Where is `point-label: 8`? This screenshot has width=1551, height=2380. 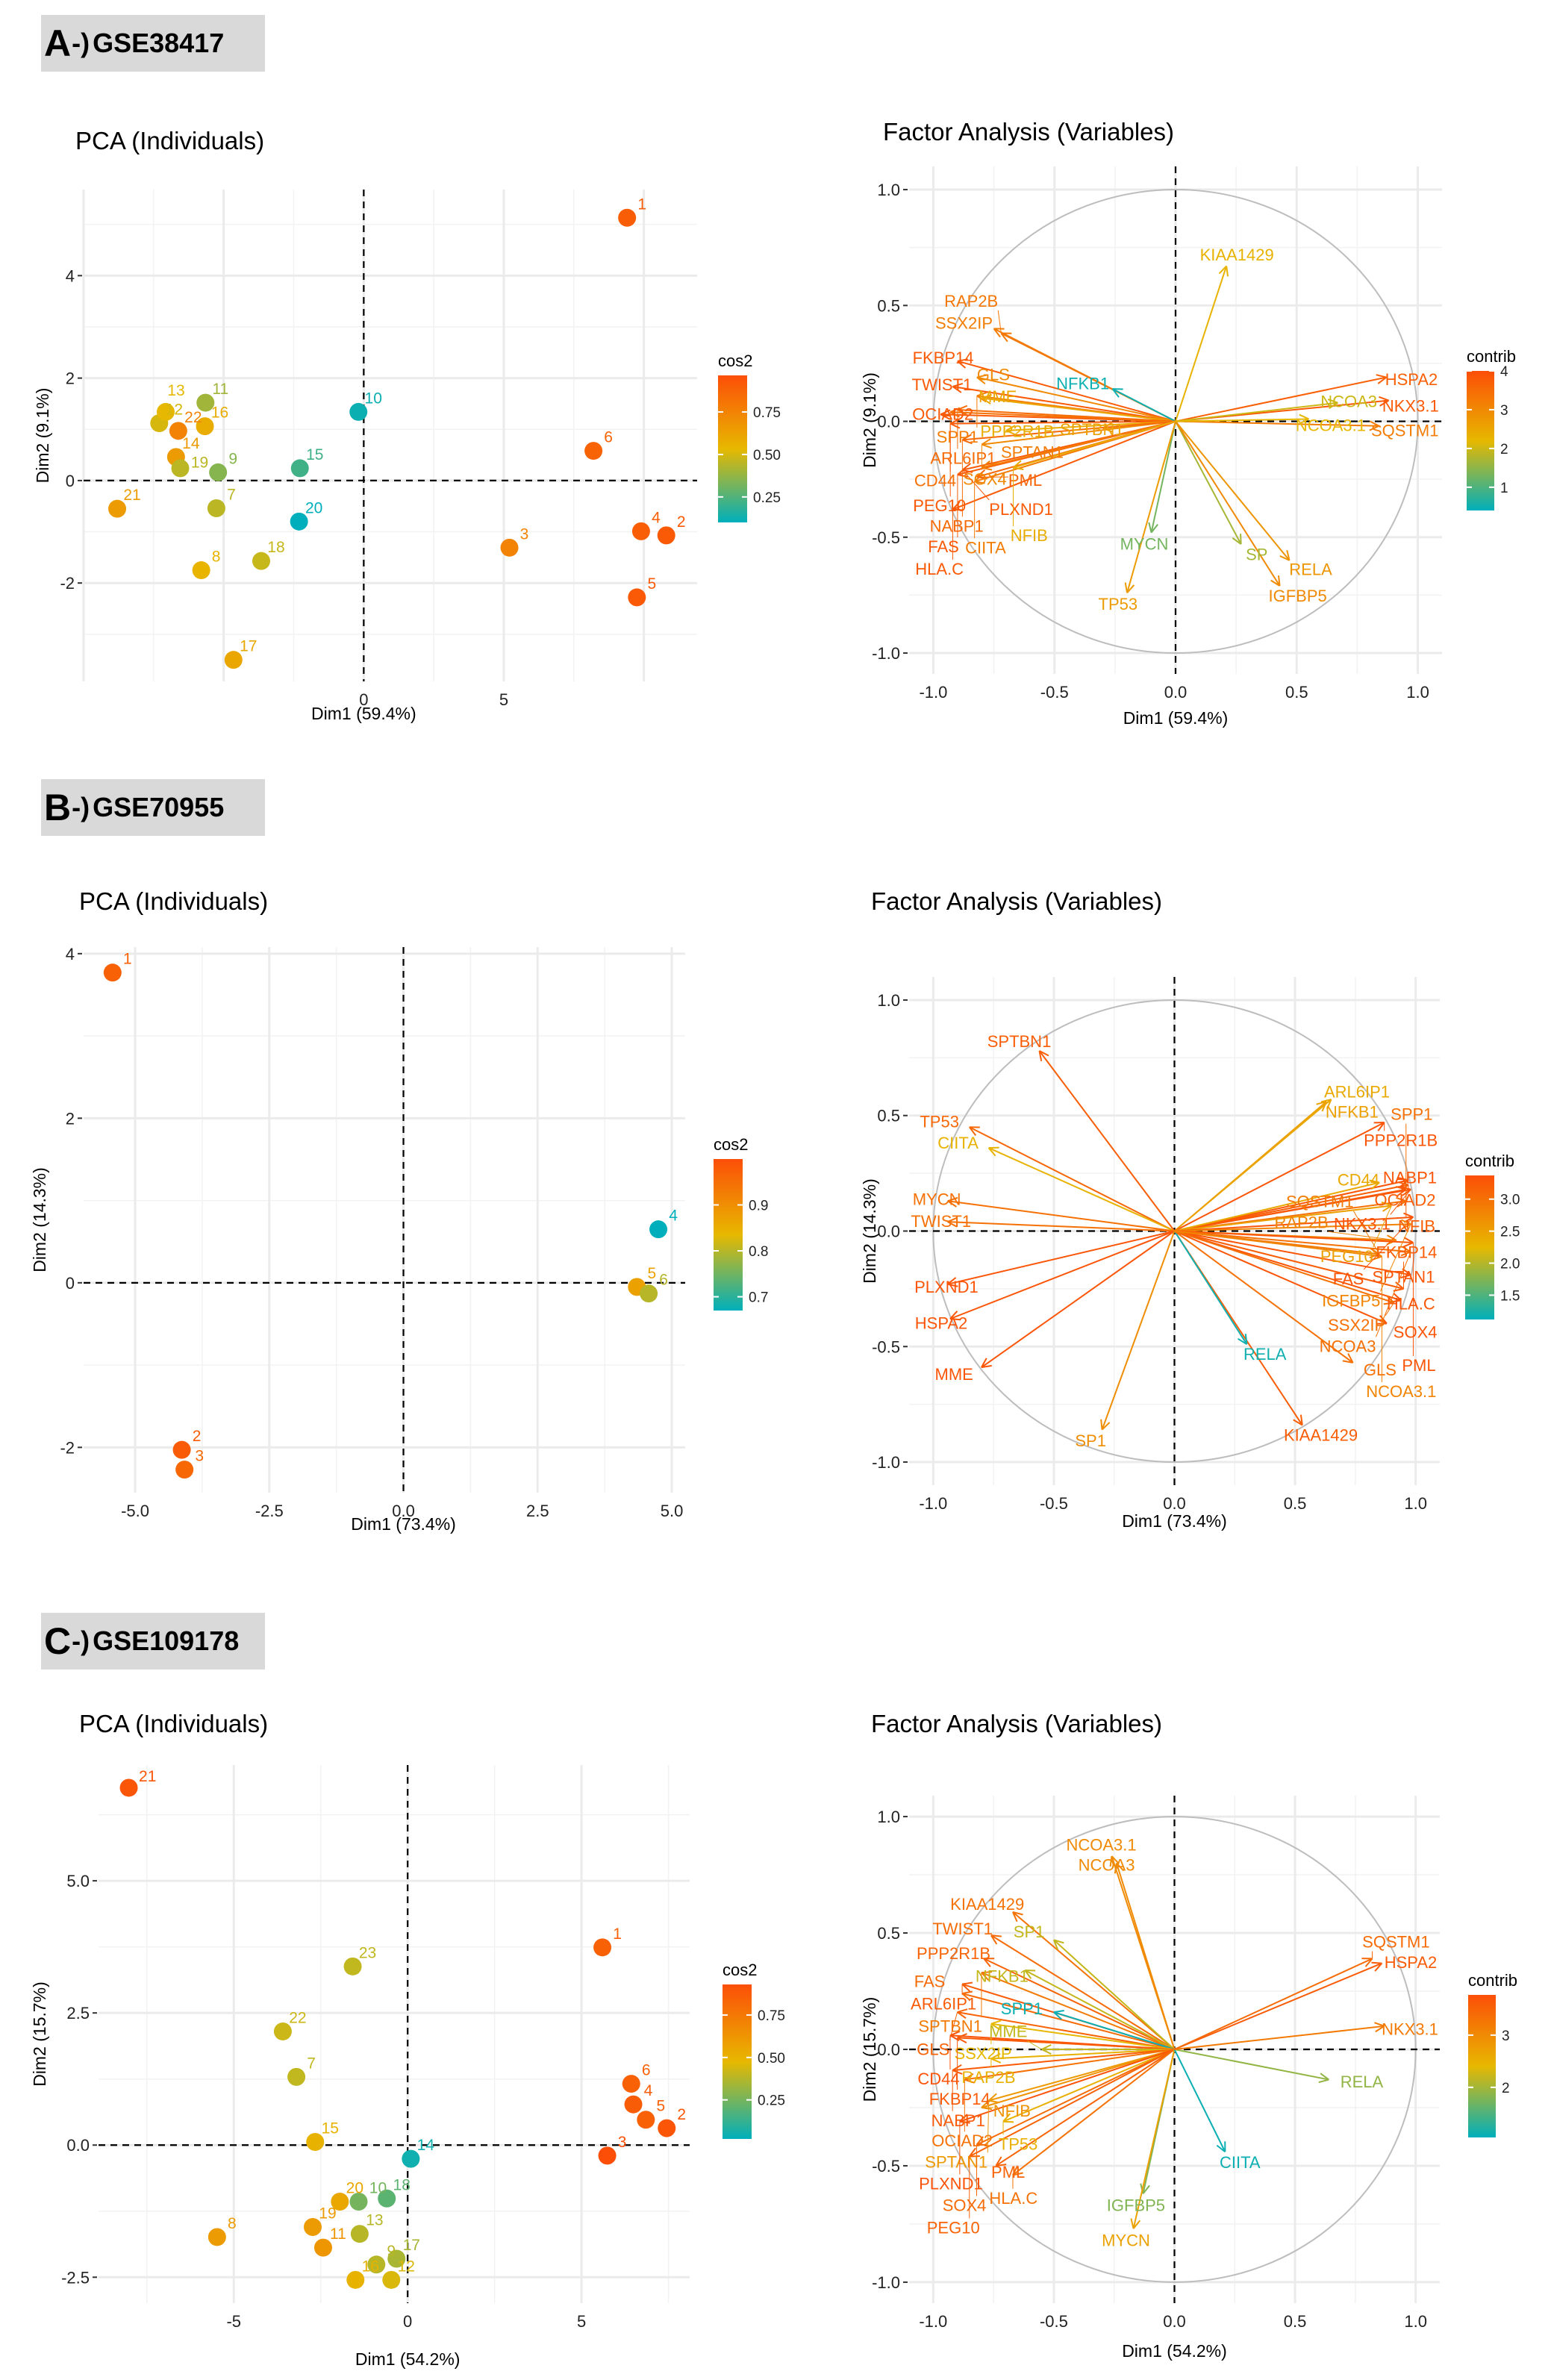
point-label: 8 is located at coordinates (232, 2223).